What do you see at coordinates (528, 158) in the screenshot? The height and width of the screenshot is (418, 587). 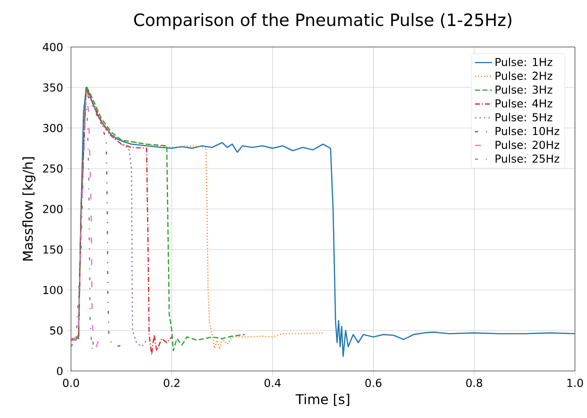 I see `legend-label: Pulse: 25Hz` at bounding box center [528, 158].